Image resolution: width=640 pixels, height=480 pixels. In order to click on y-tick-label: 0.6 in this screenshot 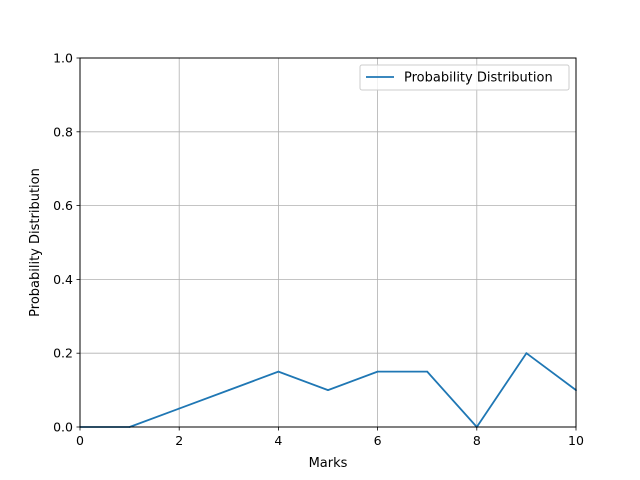, I will do `click(63, 205)`.